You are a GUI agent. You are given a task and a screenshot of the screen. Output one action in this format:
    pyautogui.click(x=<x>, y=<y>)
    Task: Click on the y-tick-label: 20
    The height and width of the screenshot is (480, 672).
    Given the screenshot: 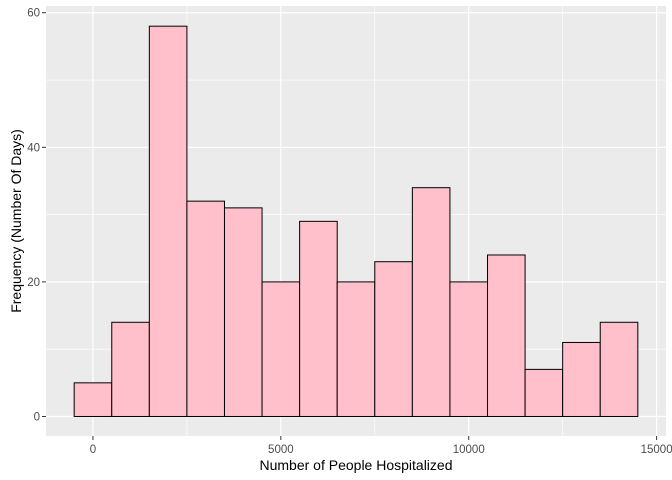 What is the action you would take?
    pyautogui.click(x=33, y=283)
    